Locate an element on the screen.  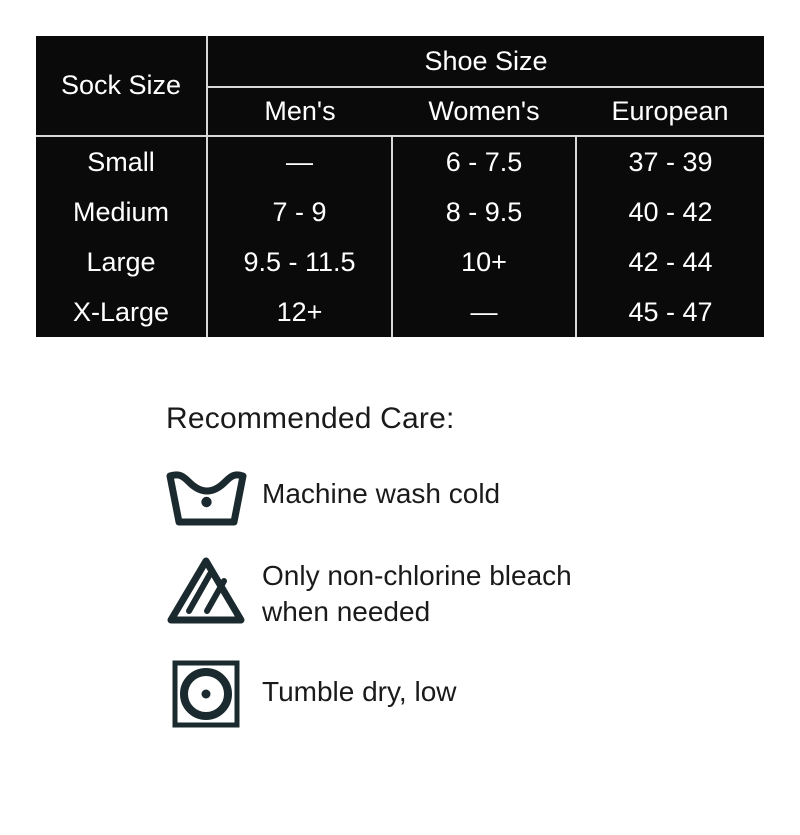
cell-mens-size: 9.5 - 11.5 is located at coordinates (300, 262).